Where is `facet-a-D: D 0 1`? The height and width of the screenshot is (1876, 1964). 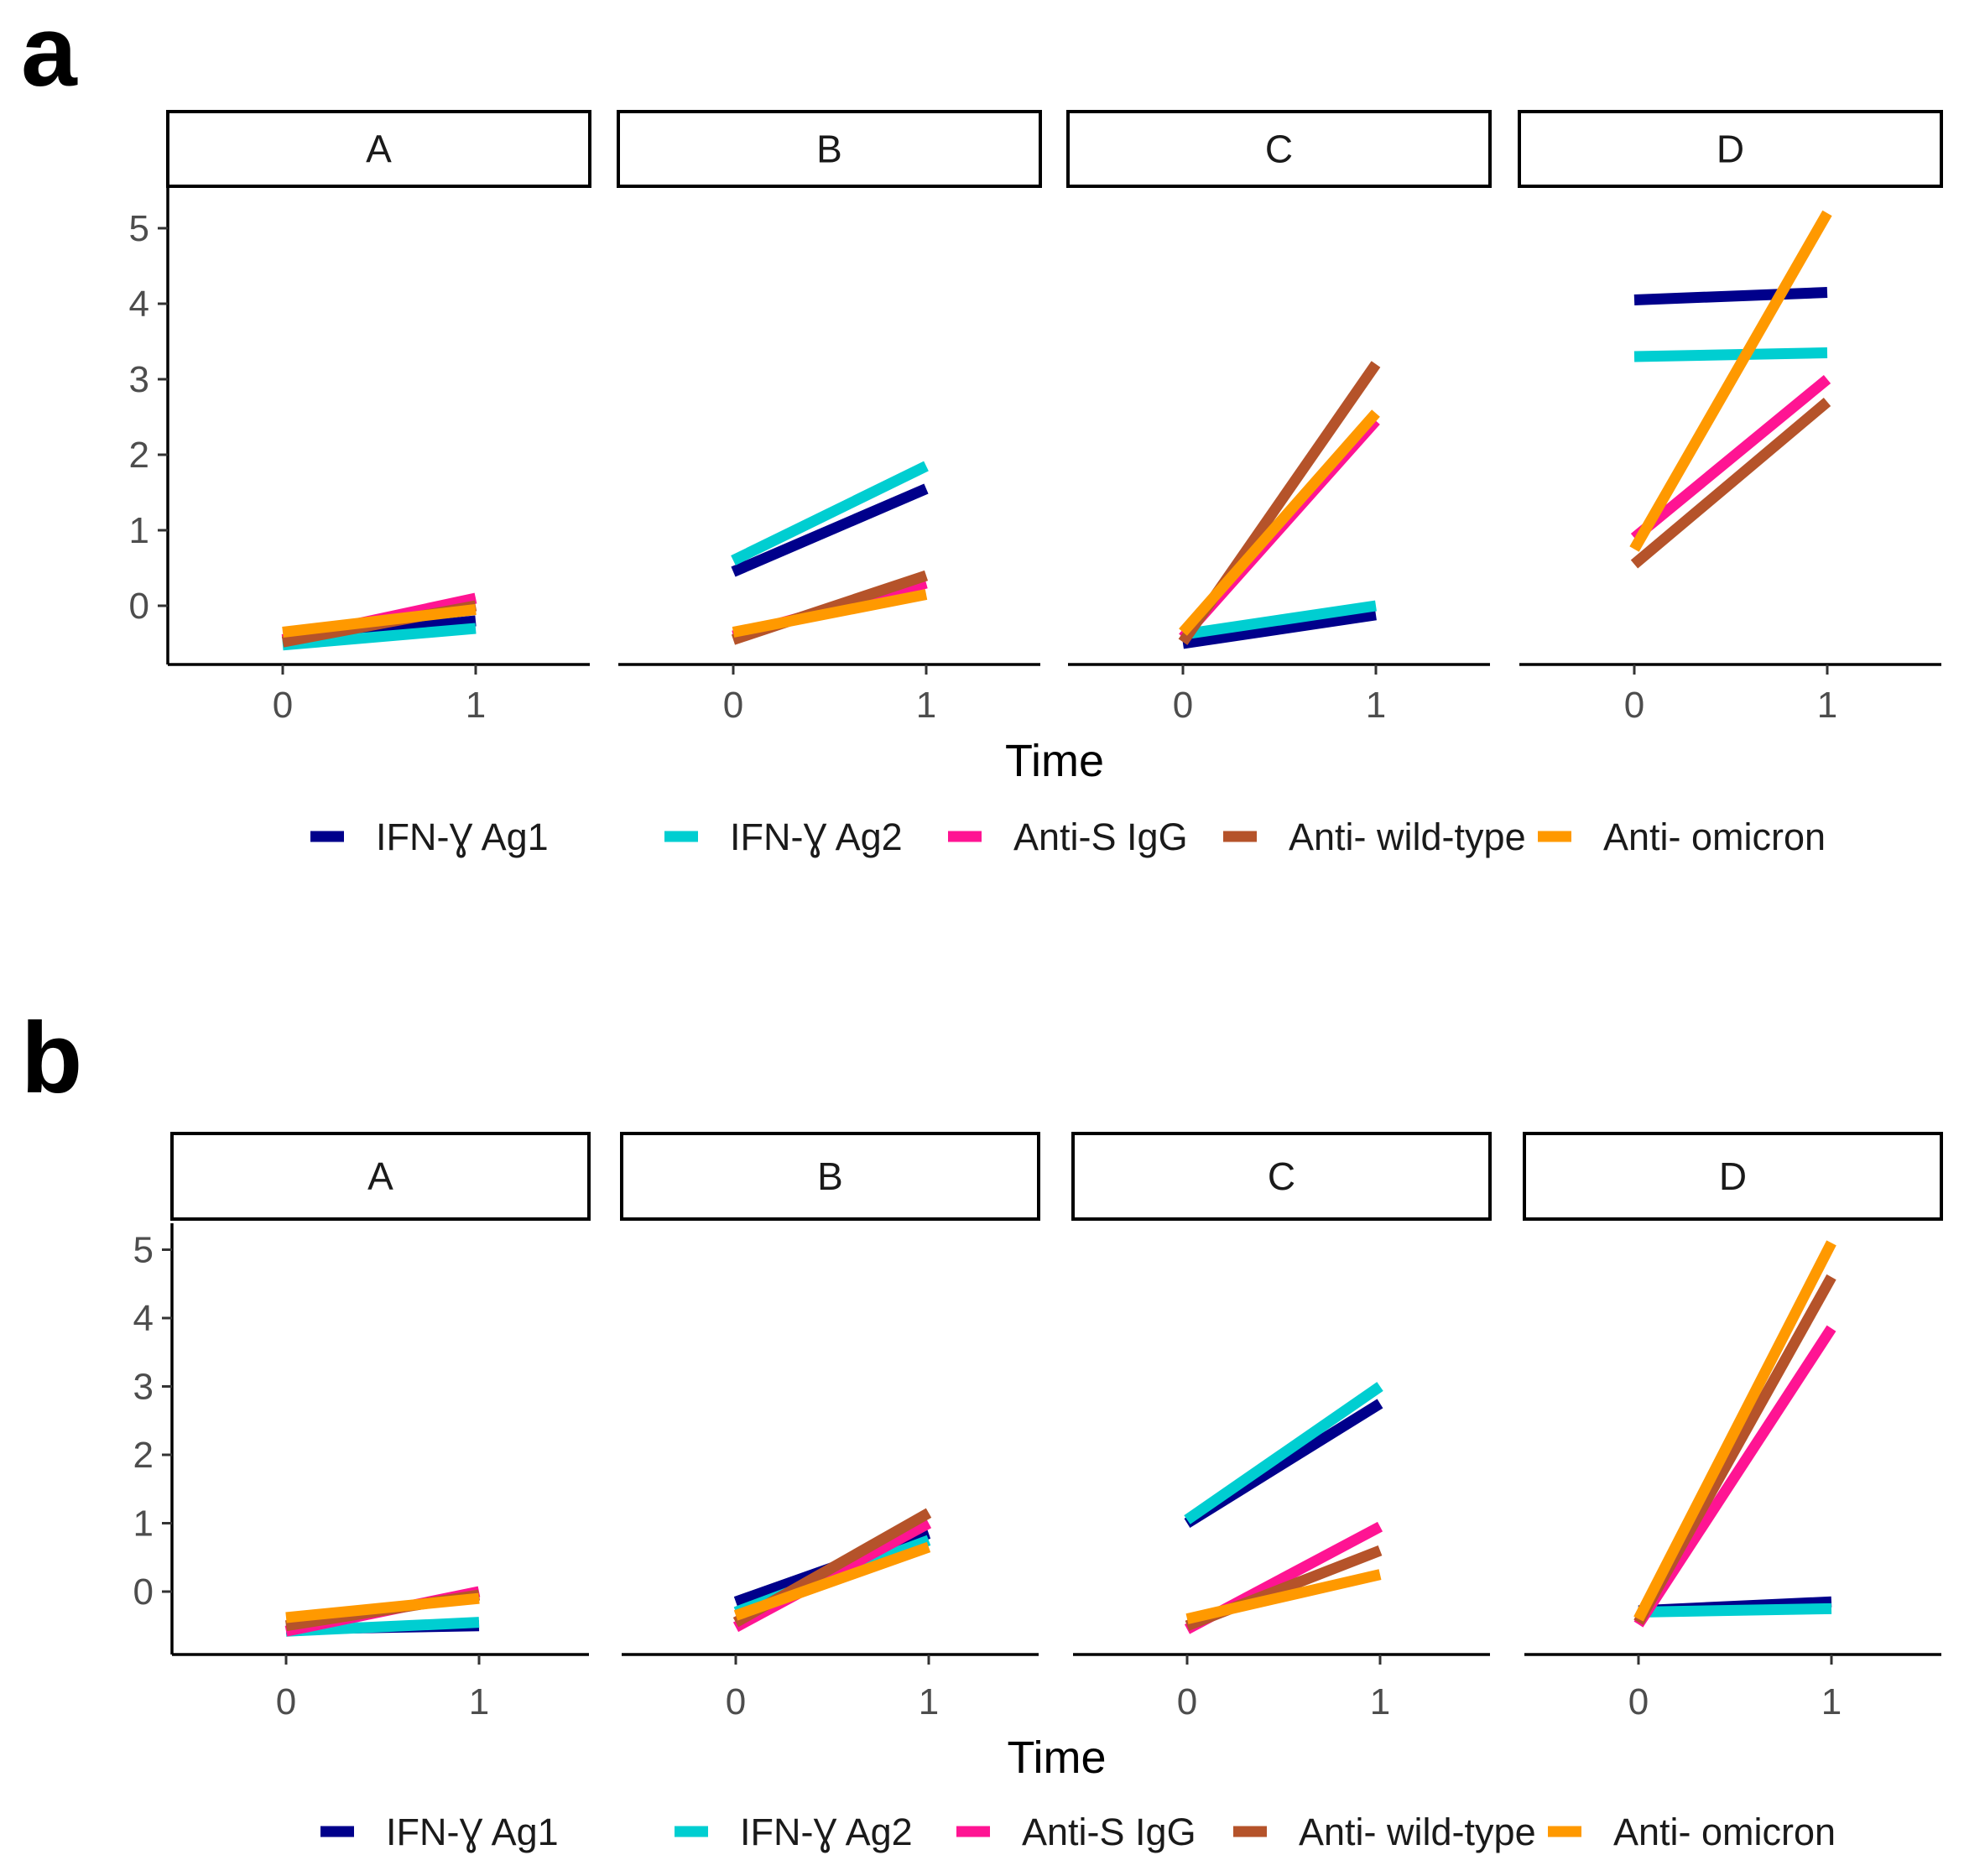
facet-a-D: D 0 1 is located at coordinates (1730, 418).